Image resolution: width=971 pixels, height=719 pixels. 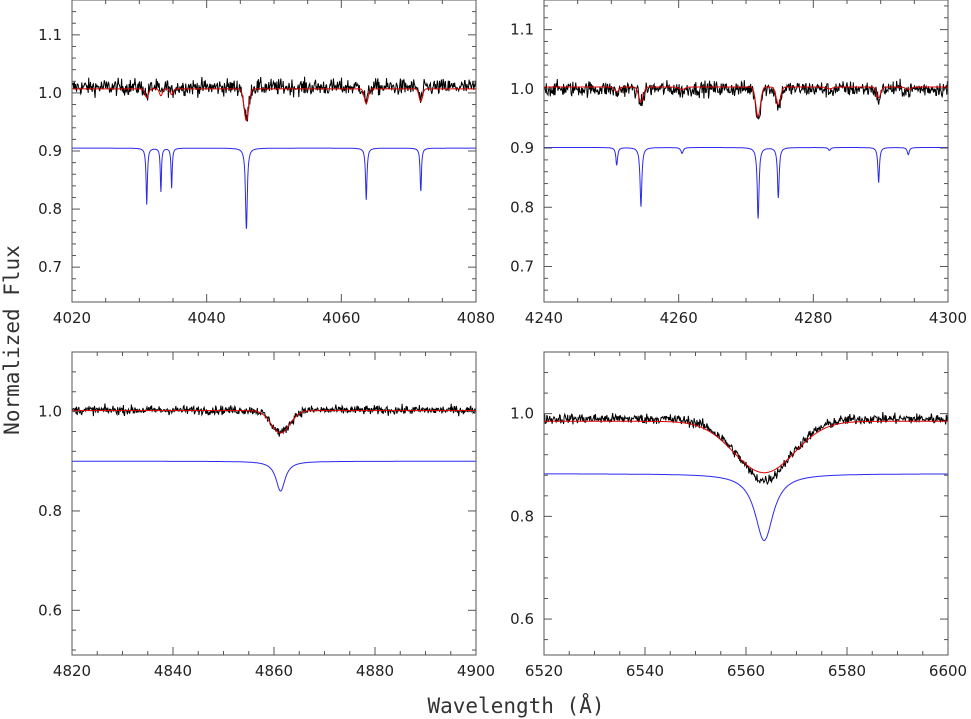 I want to click on x-tick-label: 4080, so click(x=476, y=318).